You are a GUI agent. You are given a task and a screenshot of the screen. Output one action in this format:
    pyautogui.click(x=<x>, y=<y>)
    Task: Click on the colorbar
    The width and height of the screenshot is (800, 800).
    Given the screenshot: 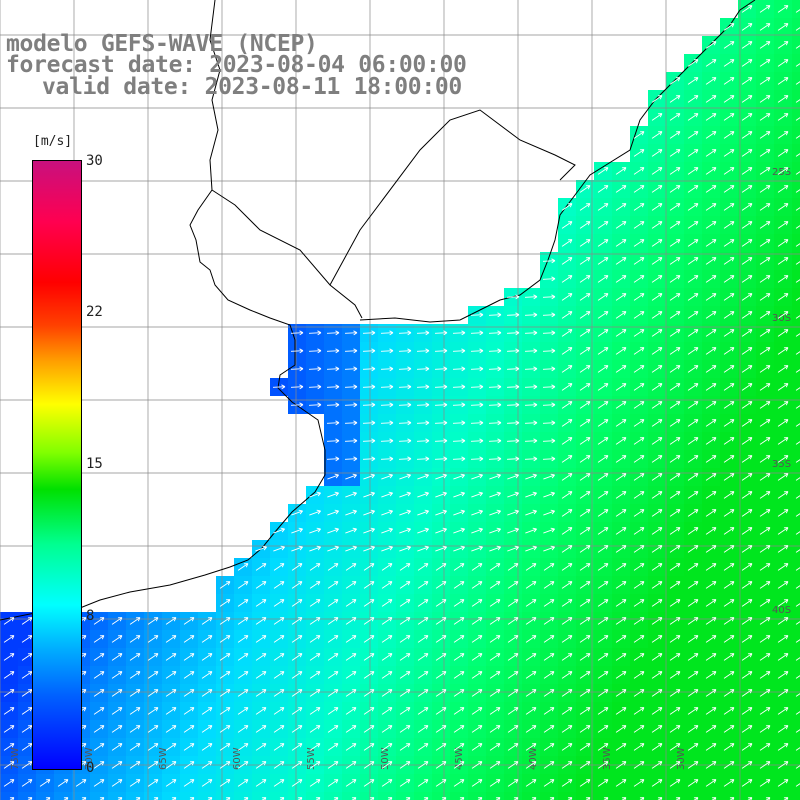 What is the action you would take?
    pyautogui.click(x=57, y=465)
    